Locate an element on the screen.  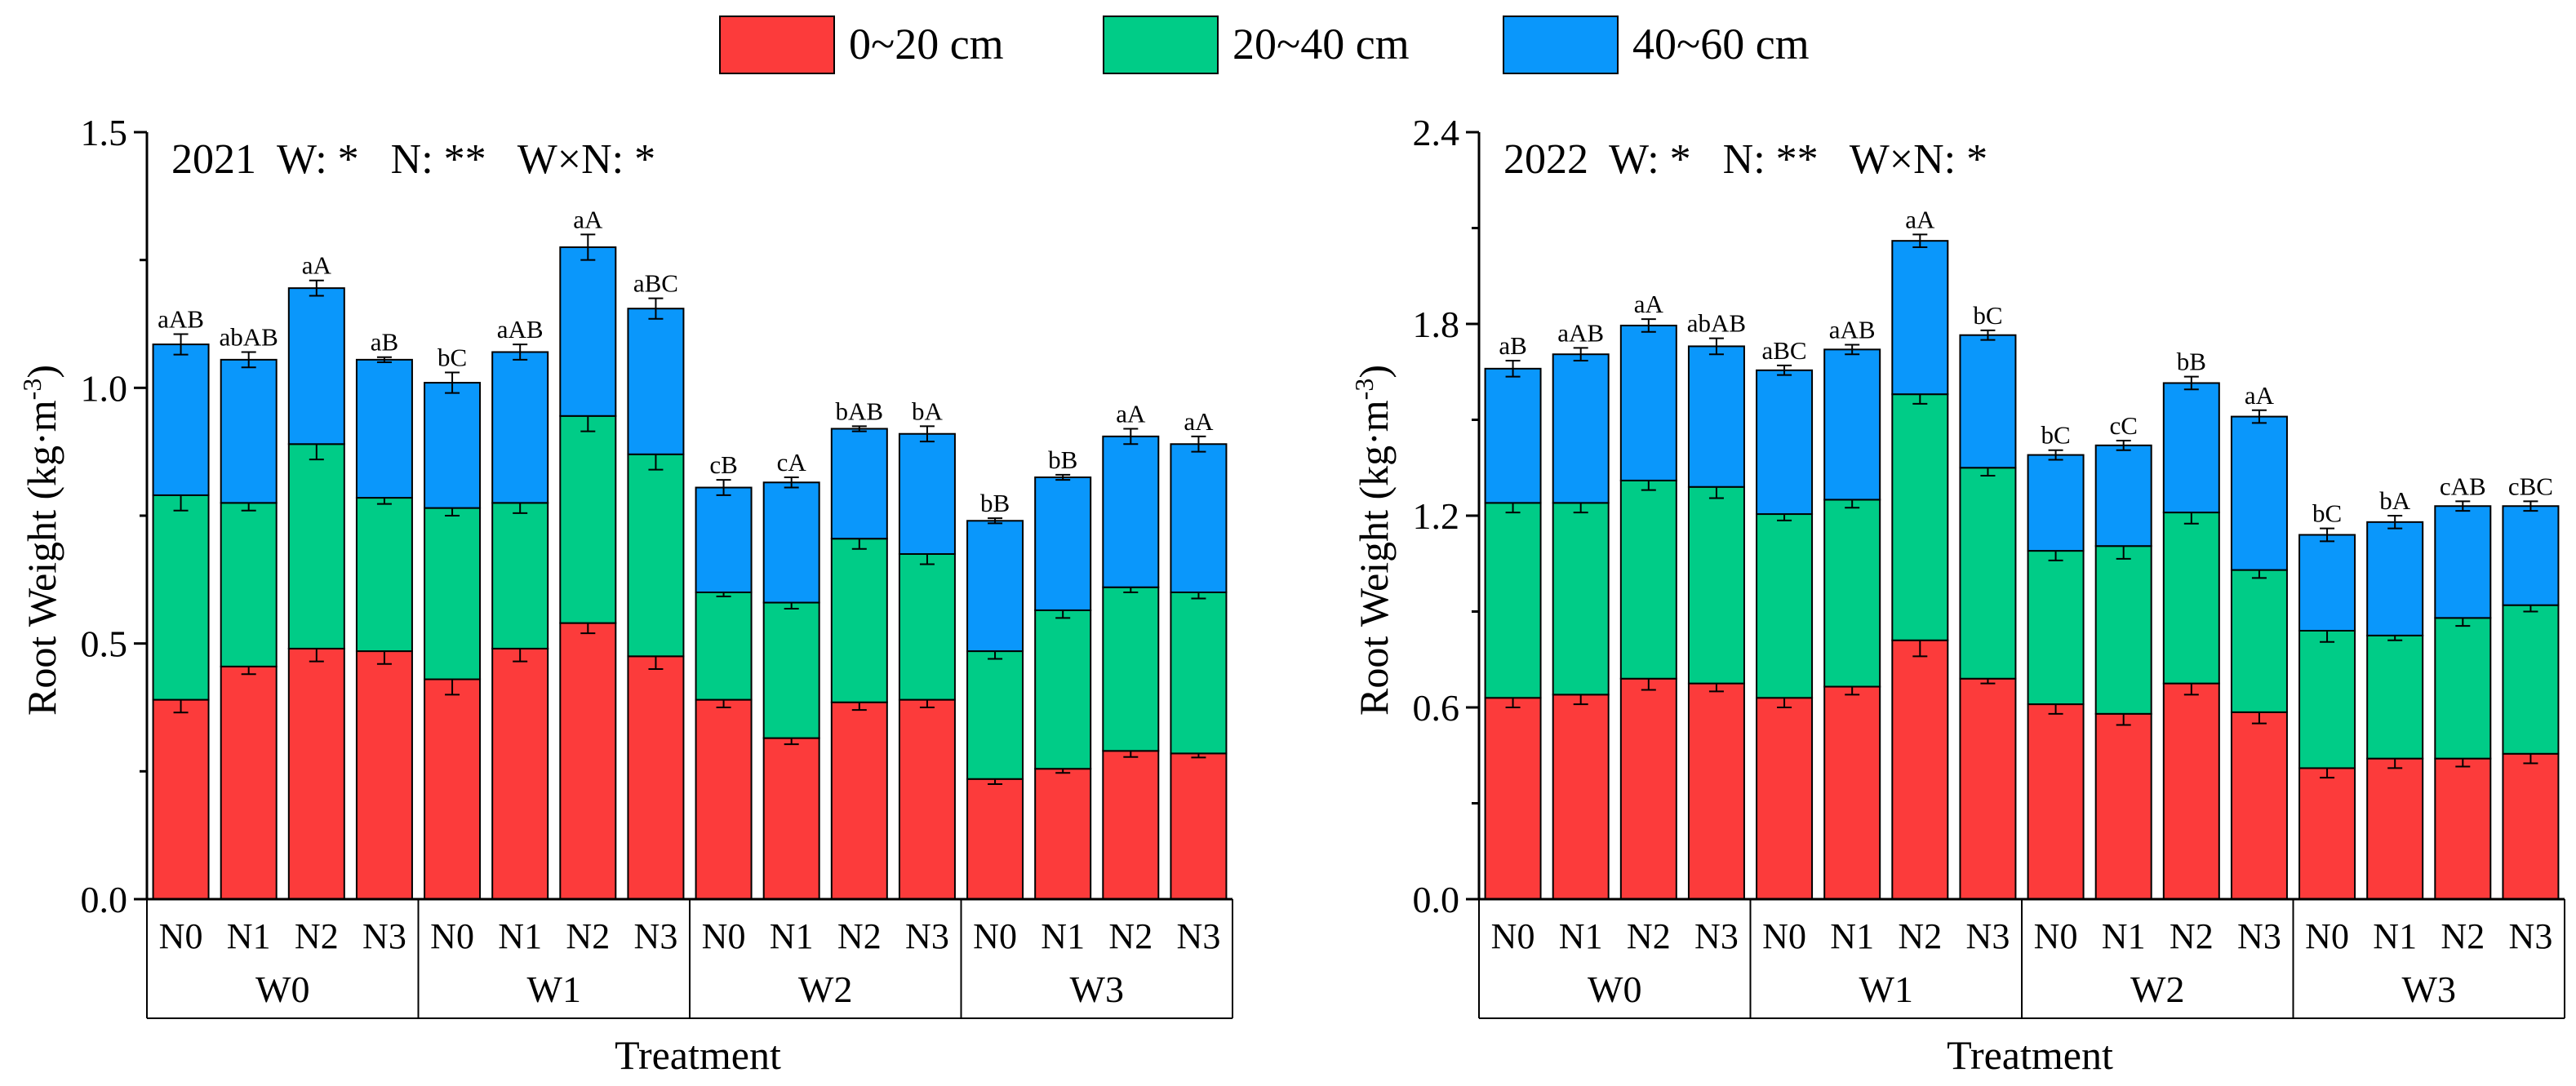
significance-letter: cA is located at coordinates (792, 462).